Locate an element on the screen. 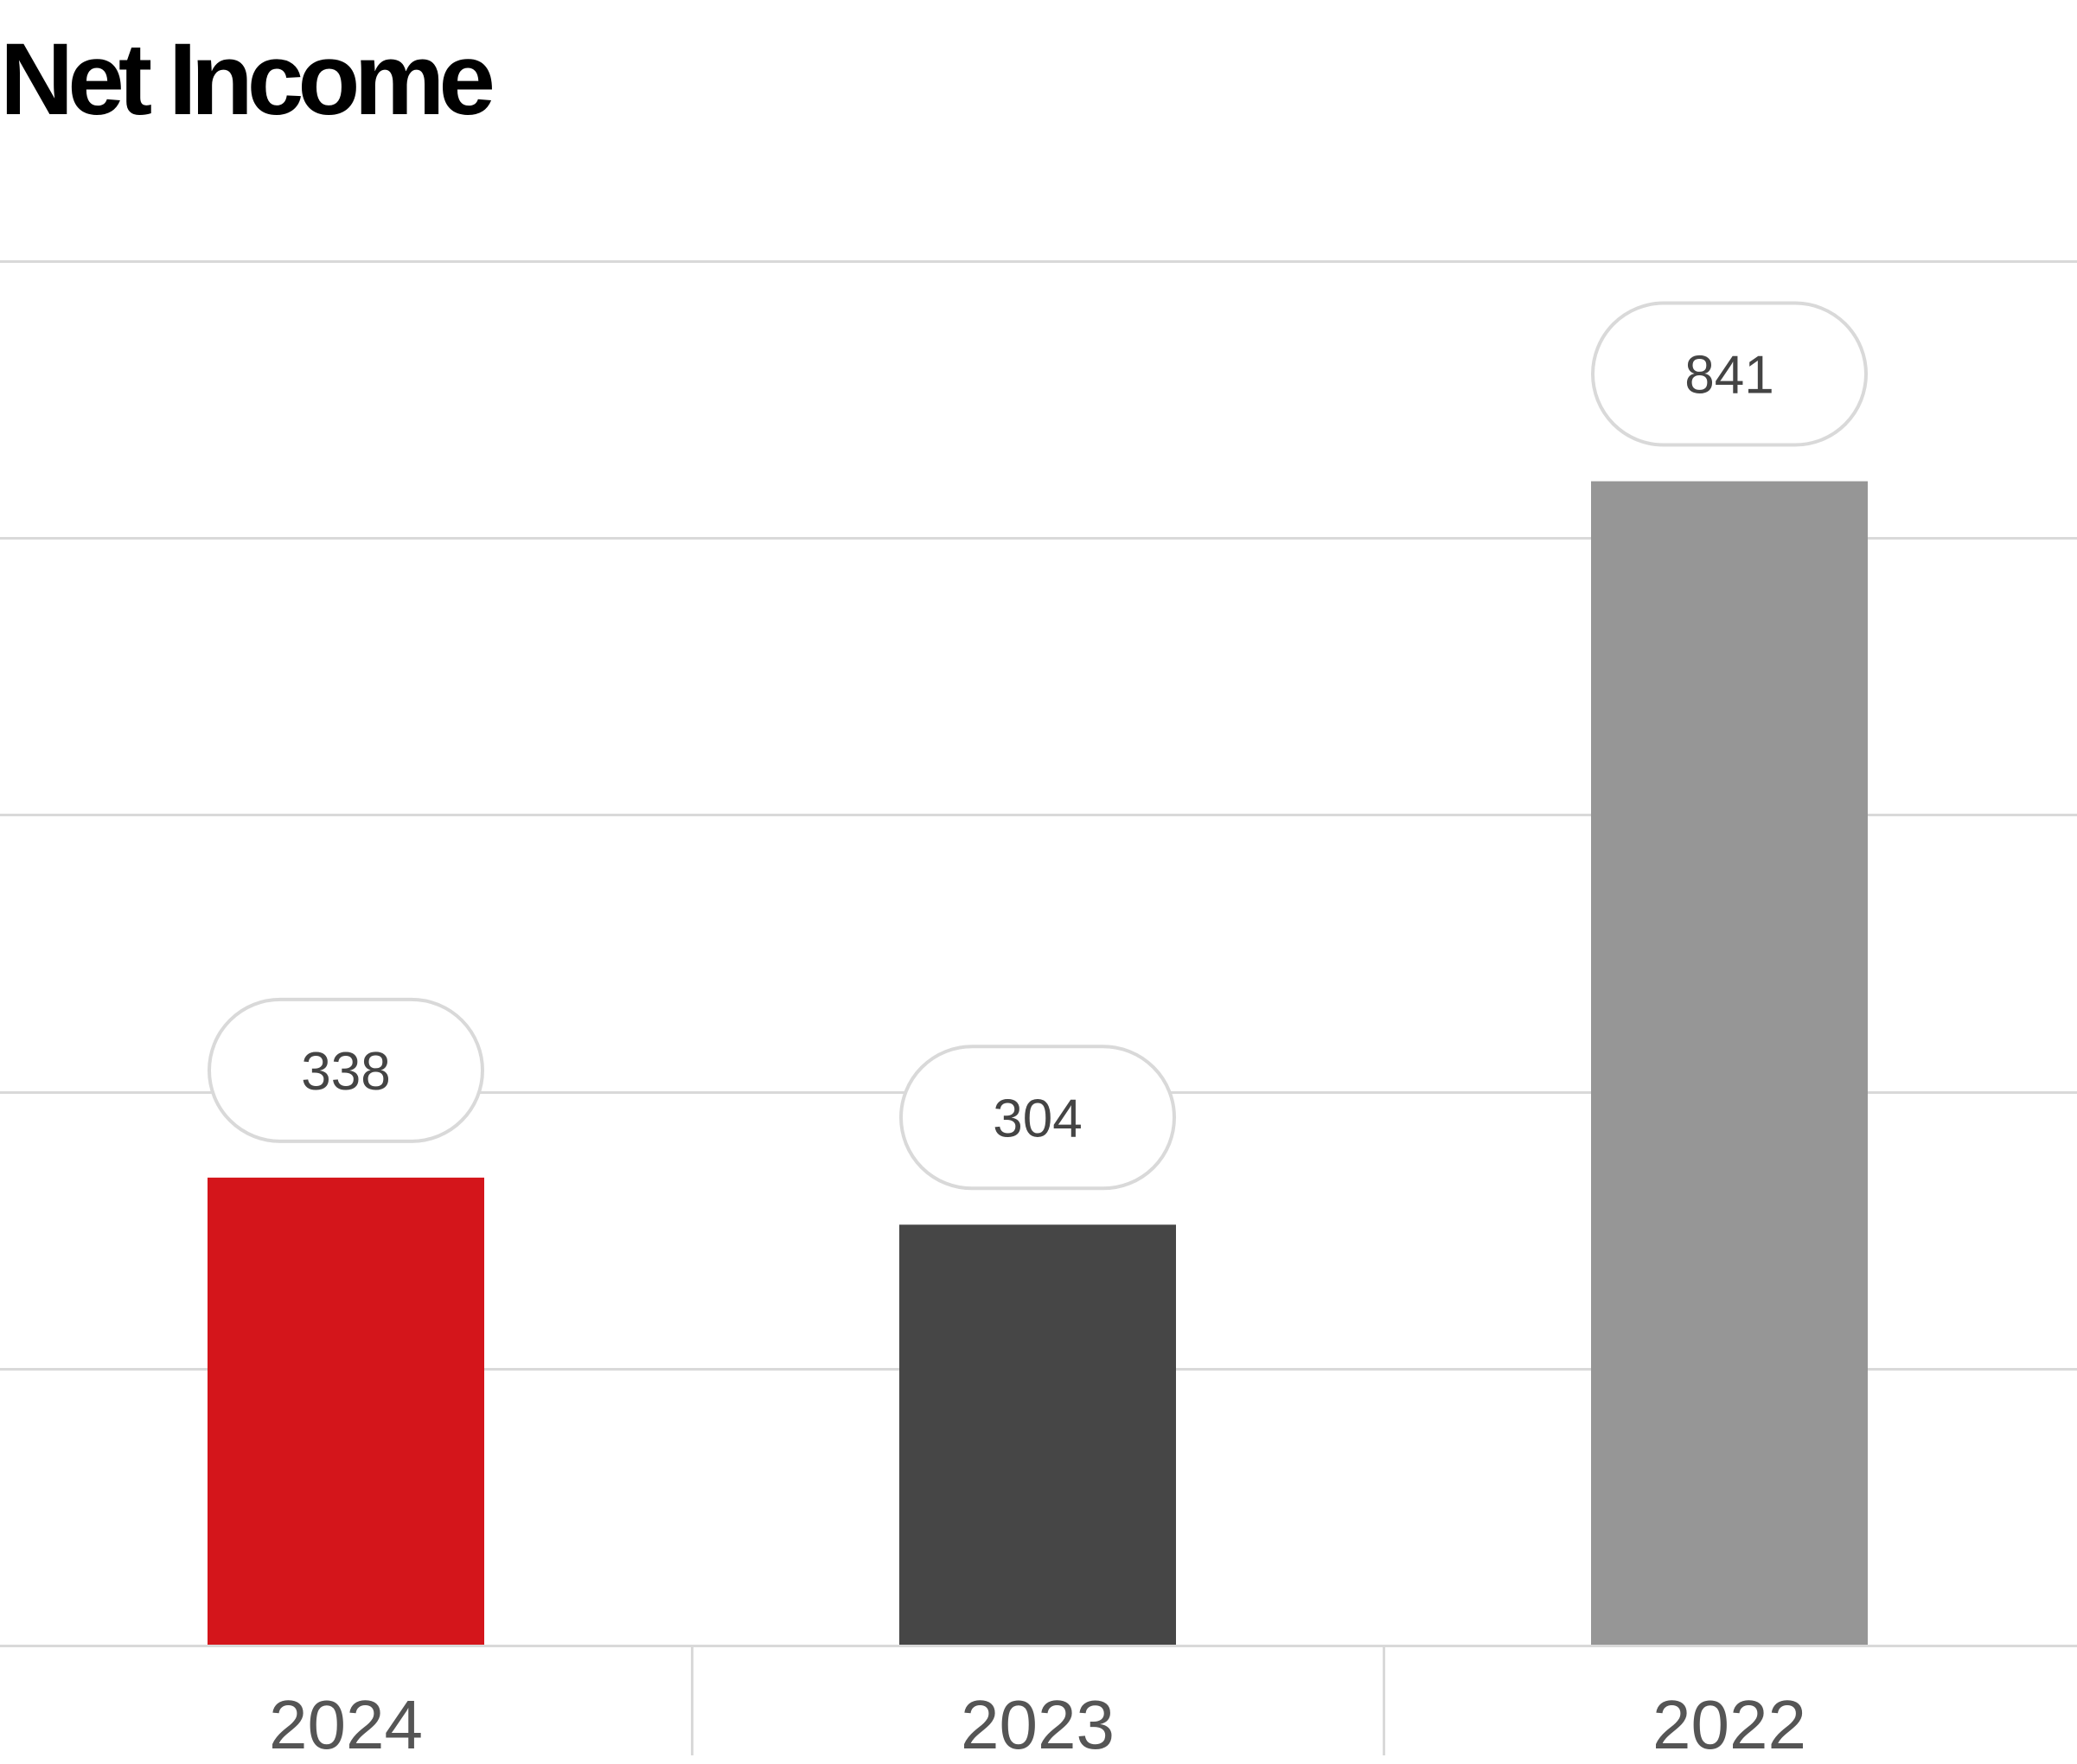 The image size is (2077, 1764). chart-title: Net Income is located at coordinates (248, 79).